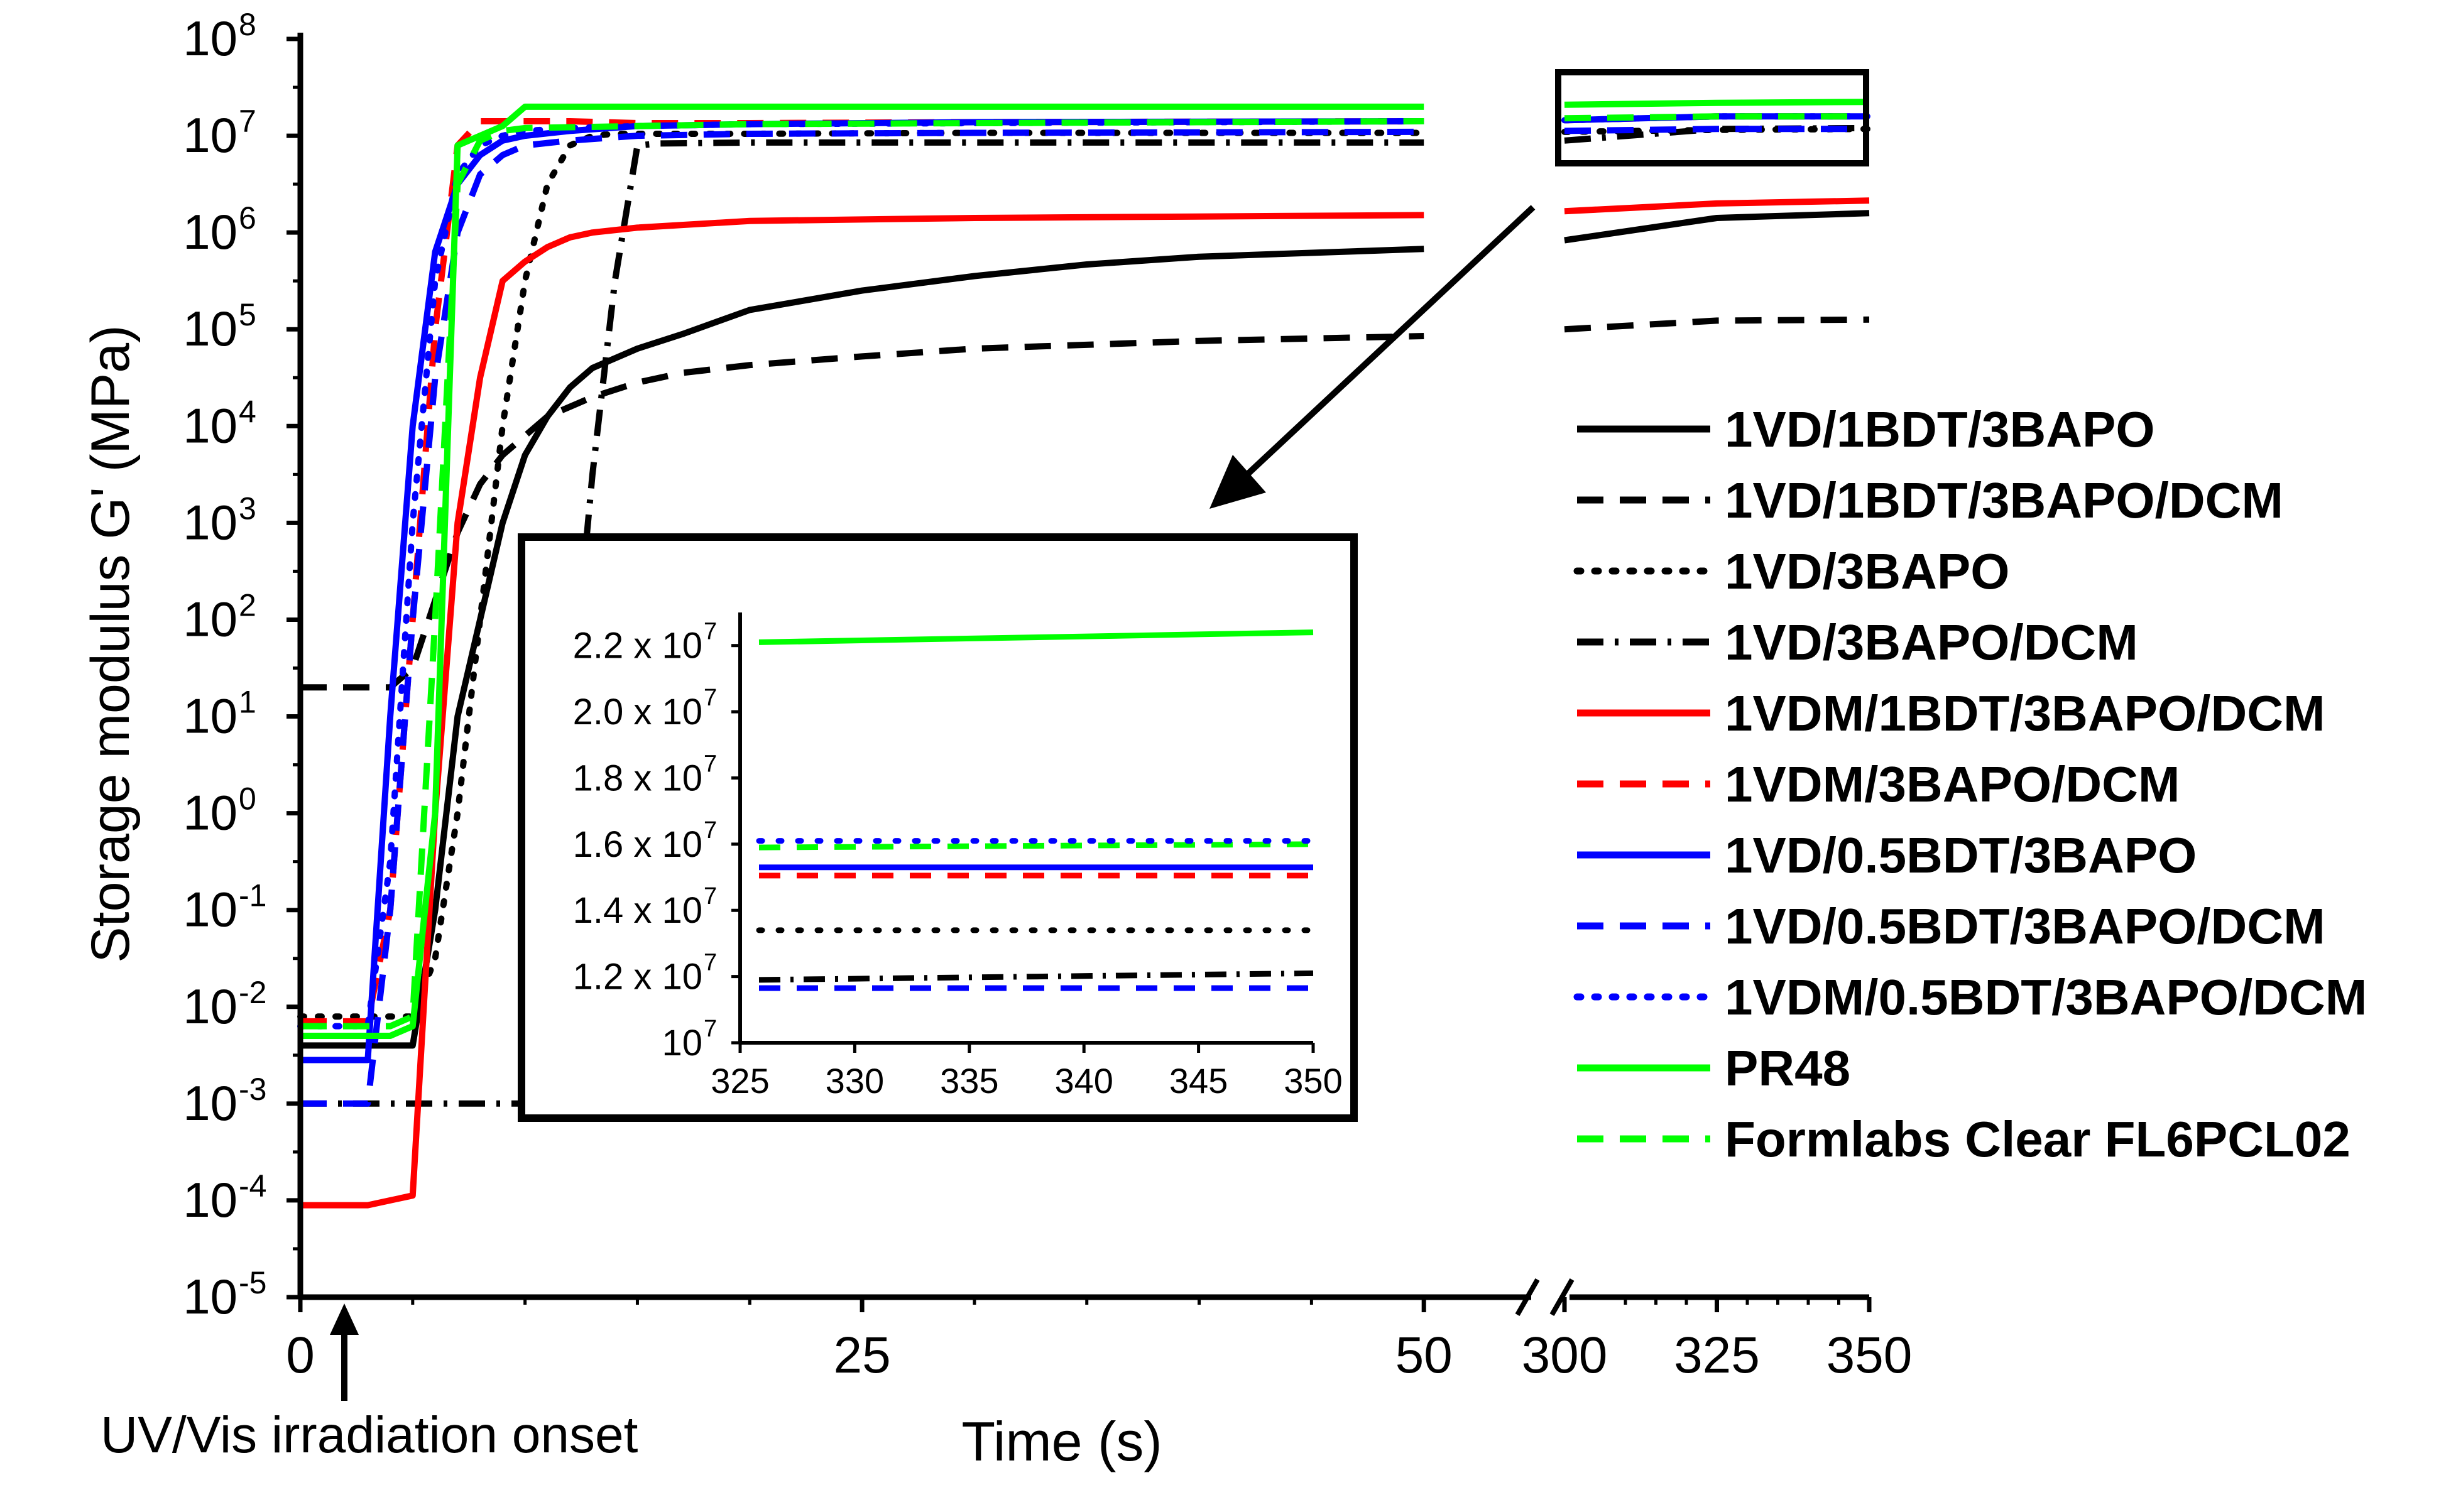 Image resolution: width=2446 pixels, height=1512 pixels. I want to click on legend-entry: 1VD/3BAPO/DCM, so click(1931, 642).